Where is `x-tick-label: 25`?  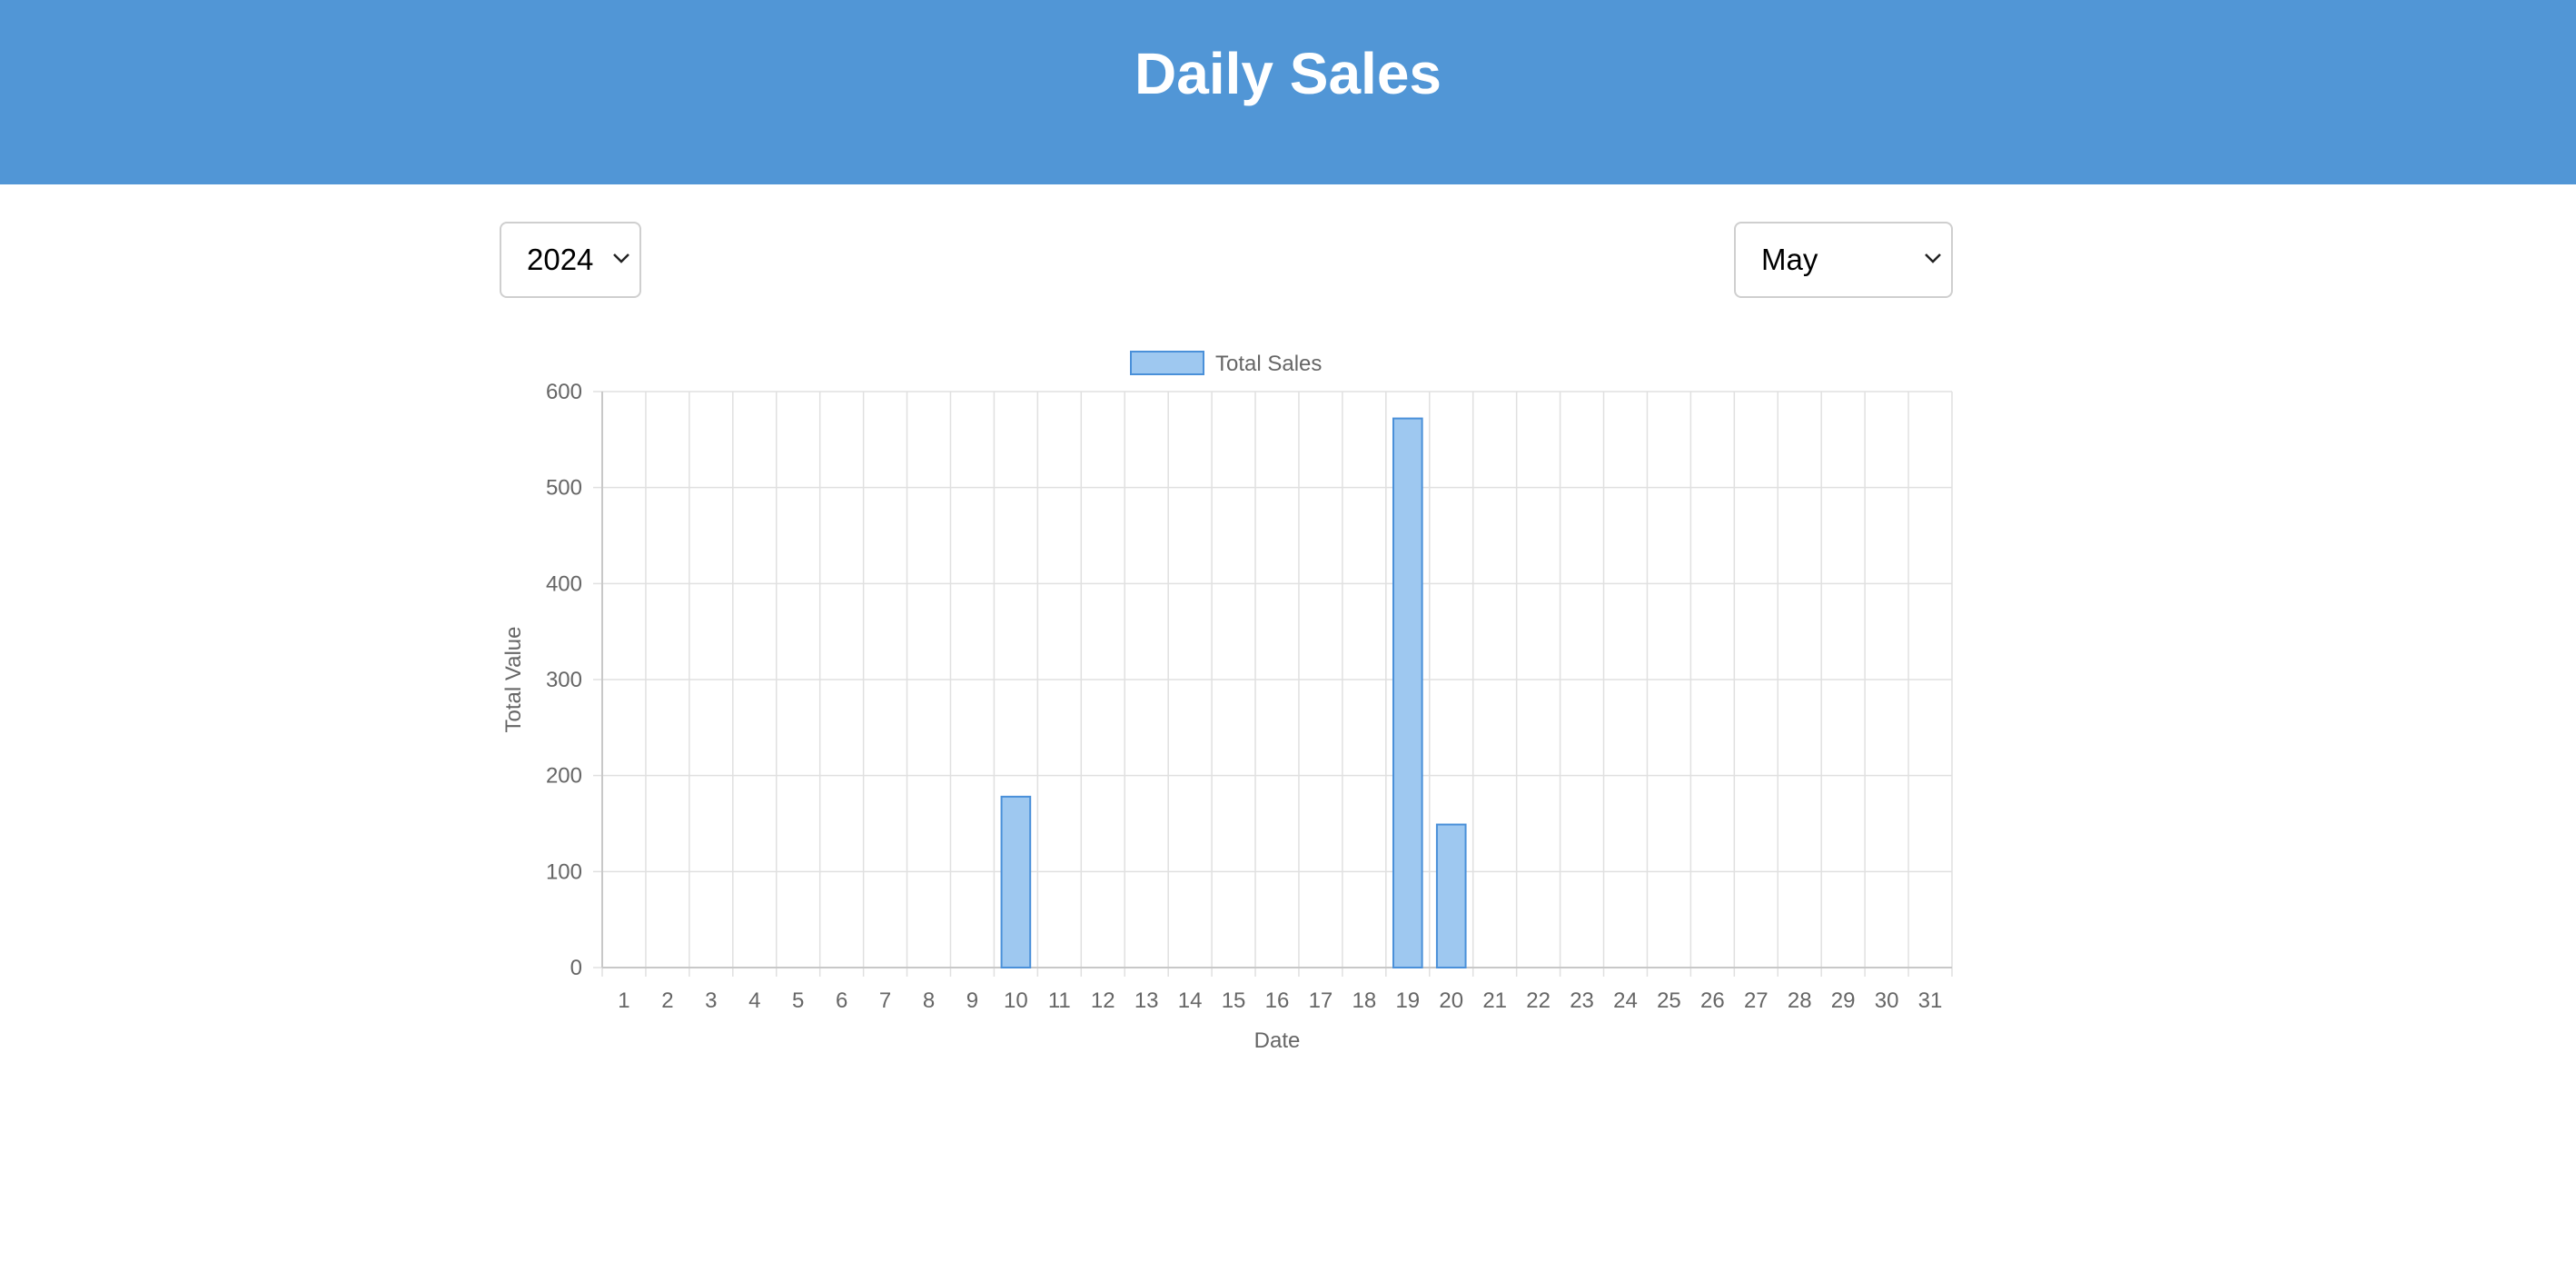 x-tick-label: 25 is located at coordinates (1669, 1001).